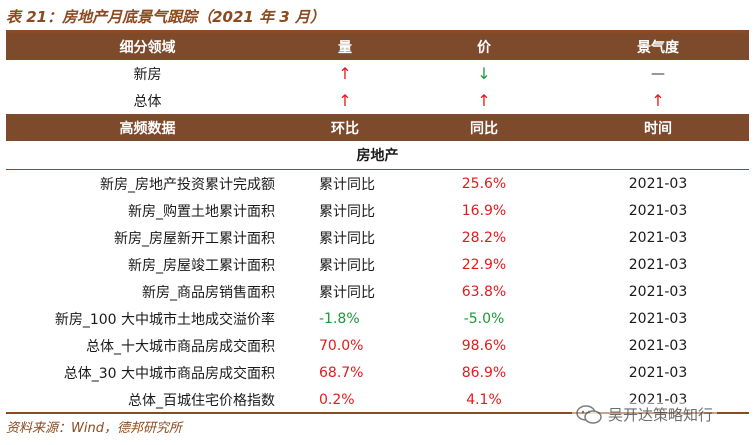  What do you see at coordinates (201, 265) in the screenshot?
I see `indicator-name: 新房_房屋竣工累计面积` at bounding box center [201, 265].